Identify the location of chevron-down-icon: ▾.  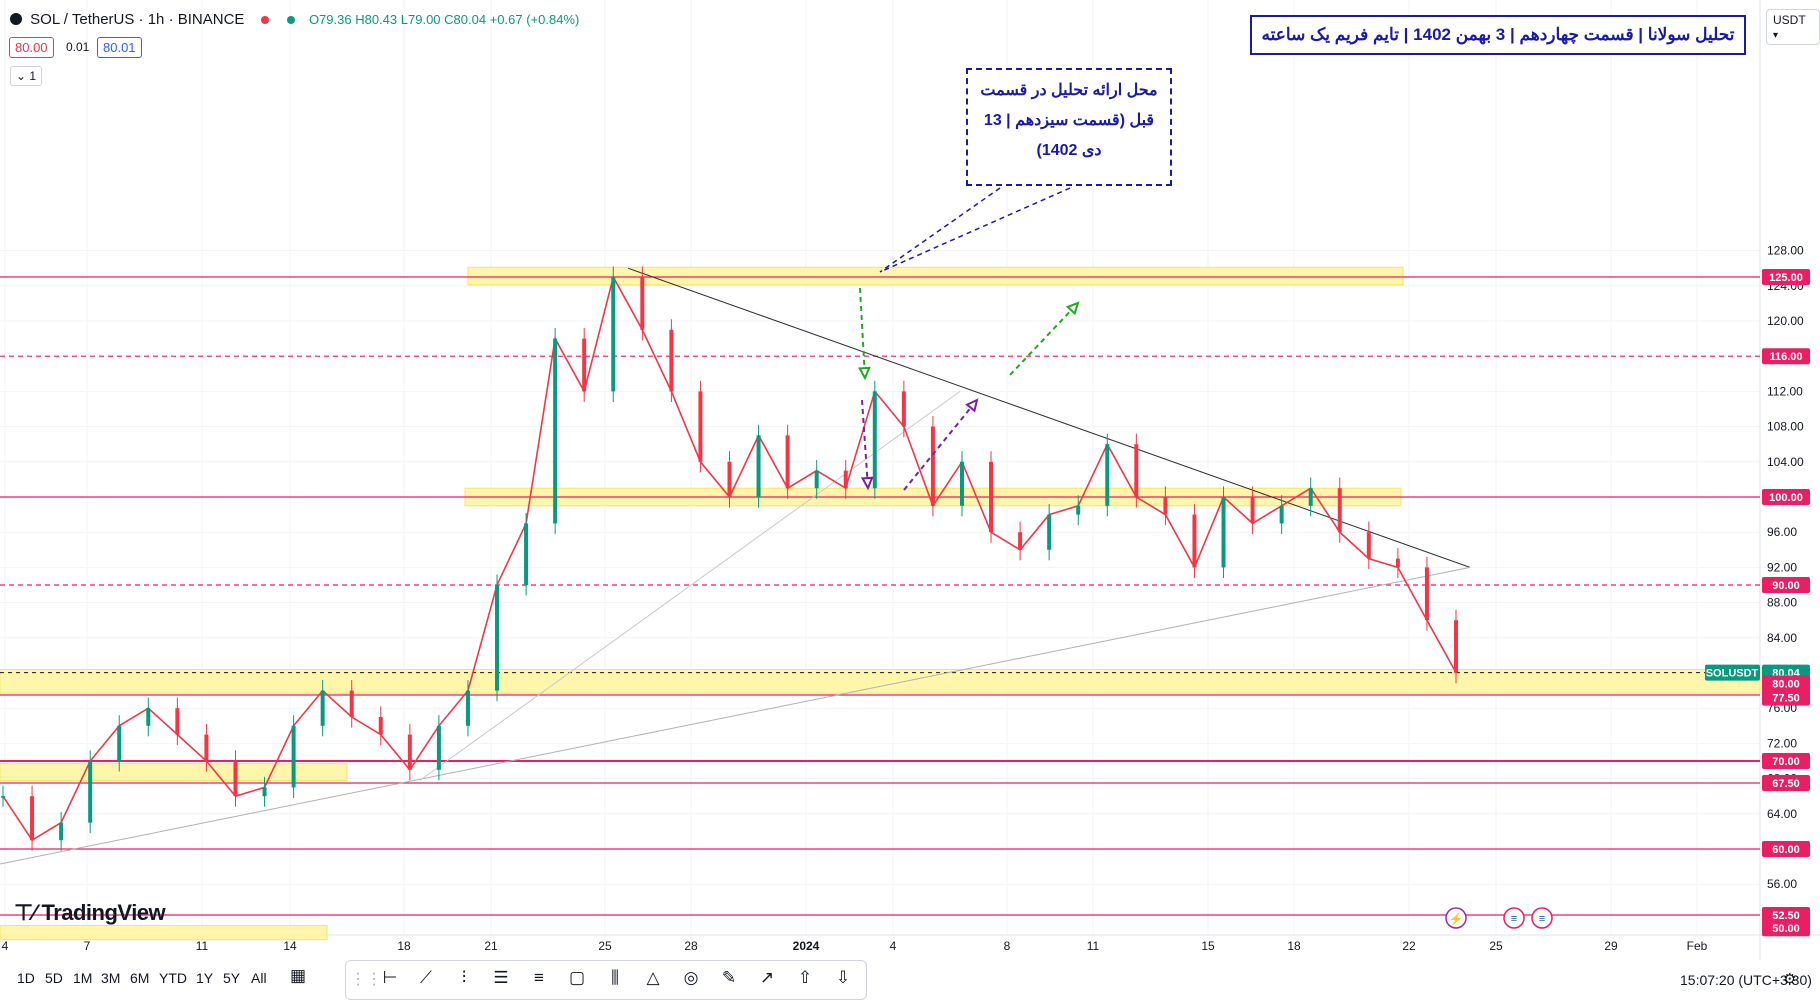
(1776, 35).